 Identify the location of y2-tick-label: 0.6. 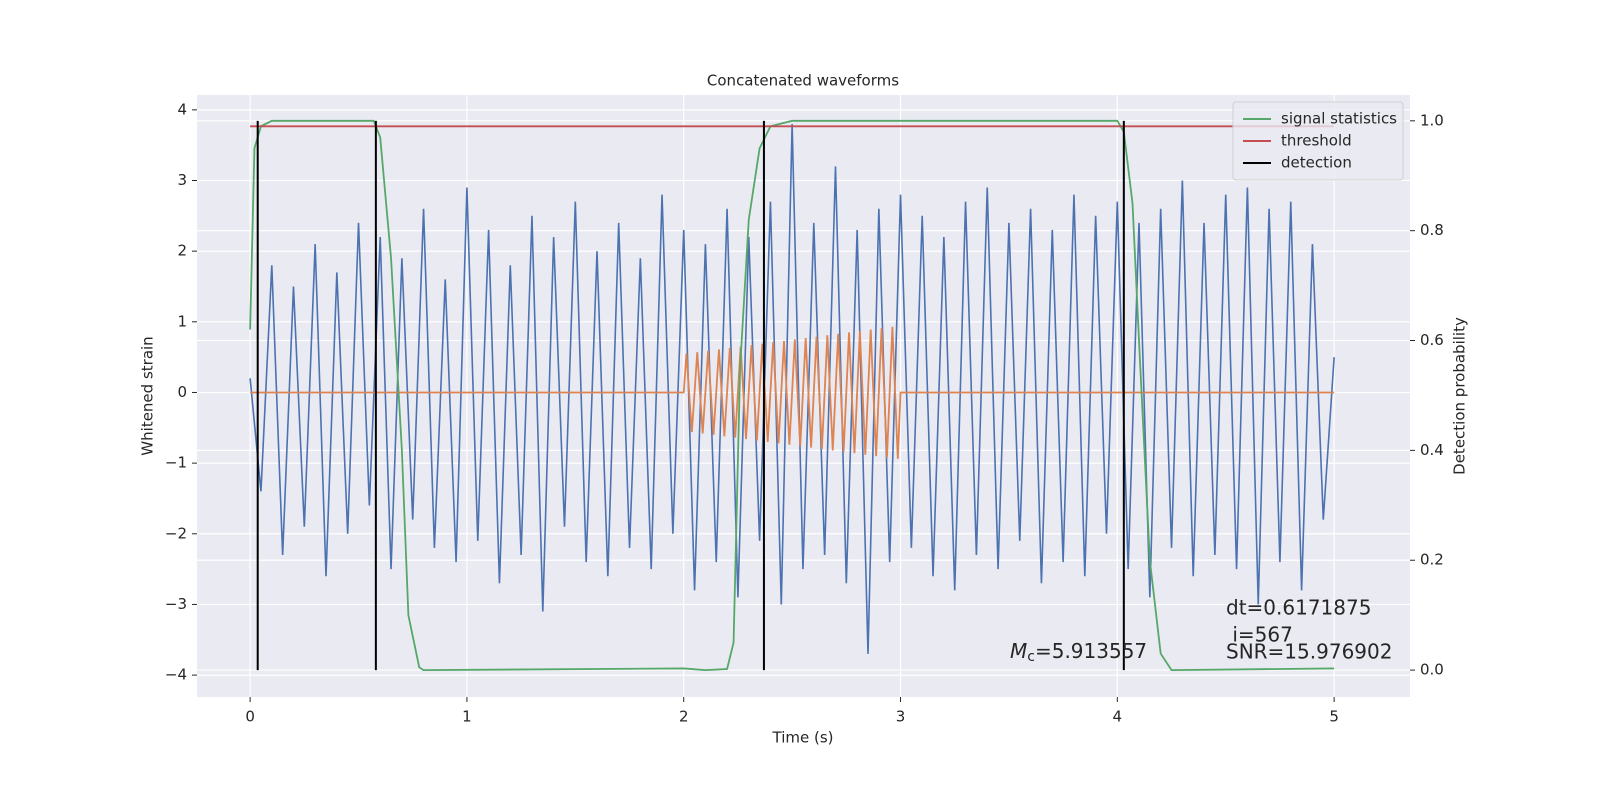
(1432, 340).